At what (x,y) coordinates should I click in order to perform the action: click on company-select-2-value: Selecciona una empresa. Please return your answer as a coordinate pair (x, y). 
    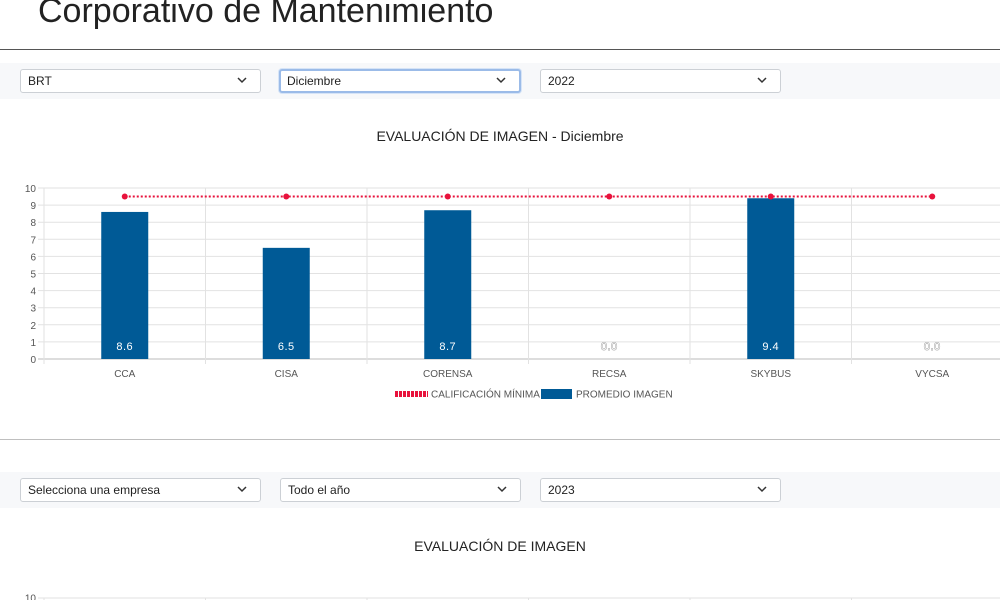
    Looking at the image, I should click on (94, 490).